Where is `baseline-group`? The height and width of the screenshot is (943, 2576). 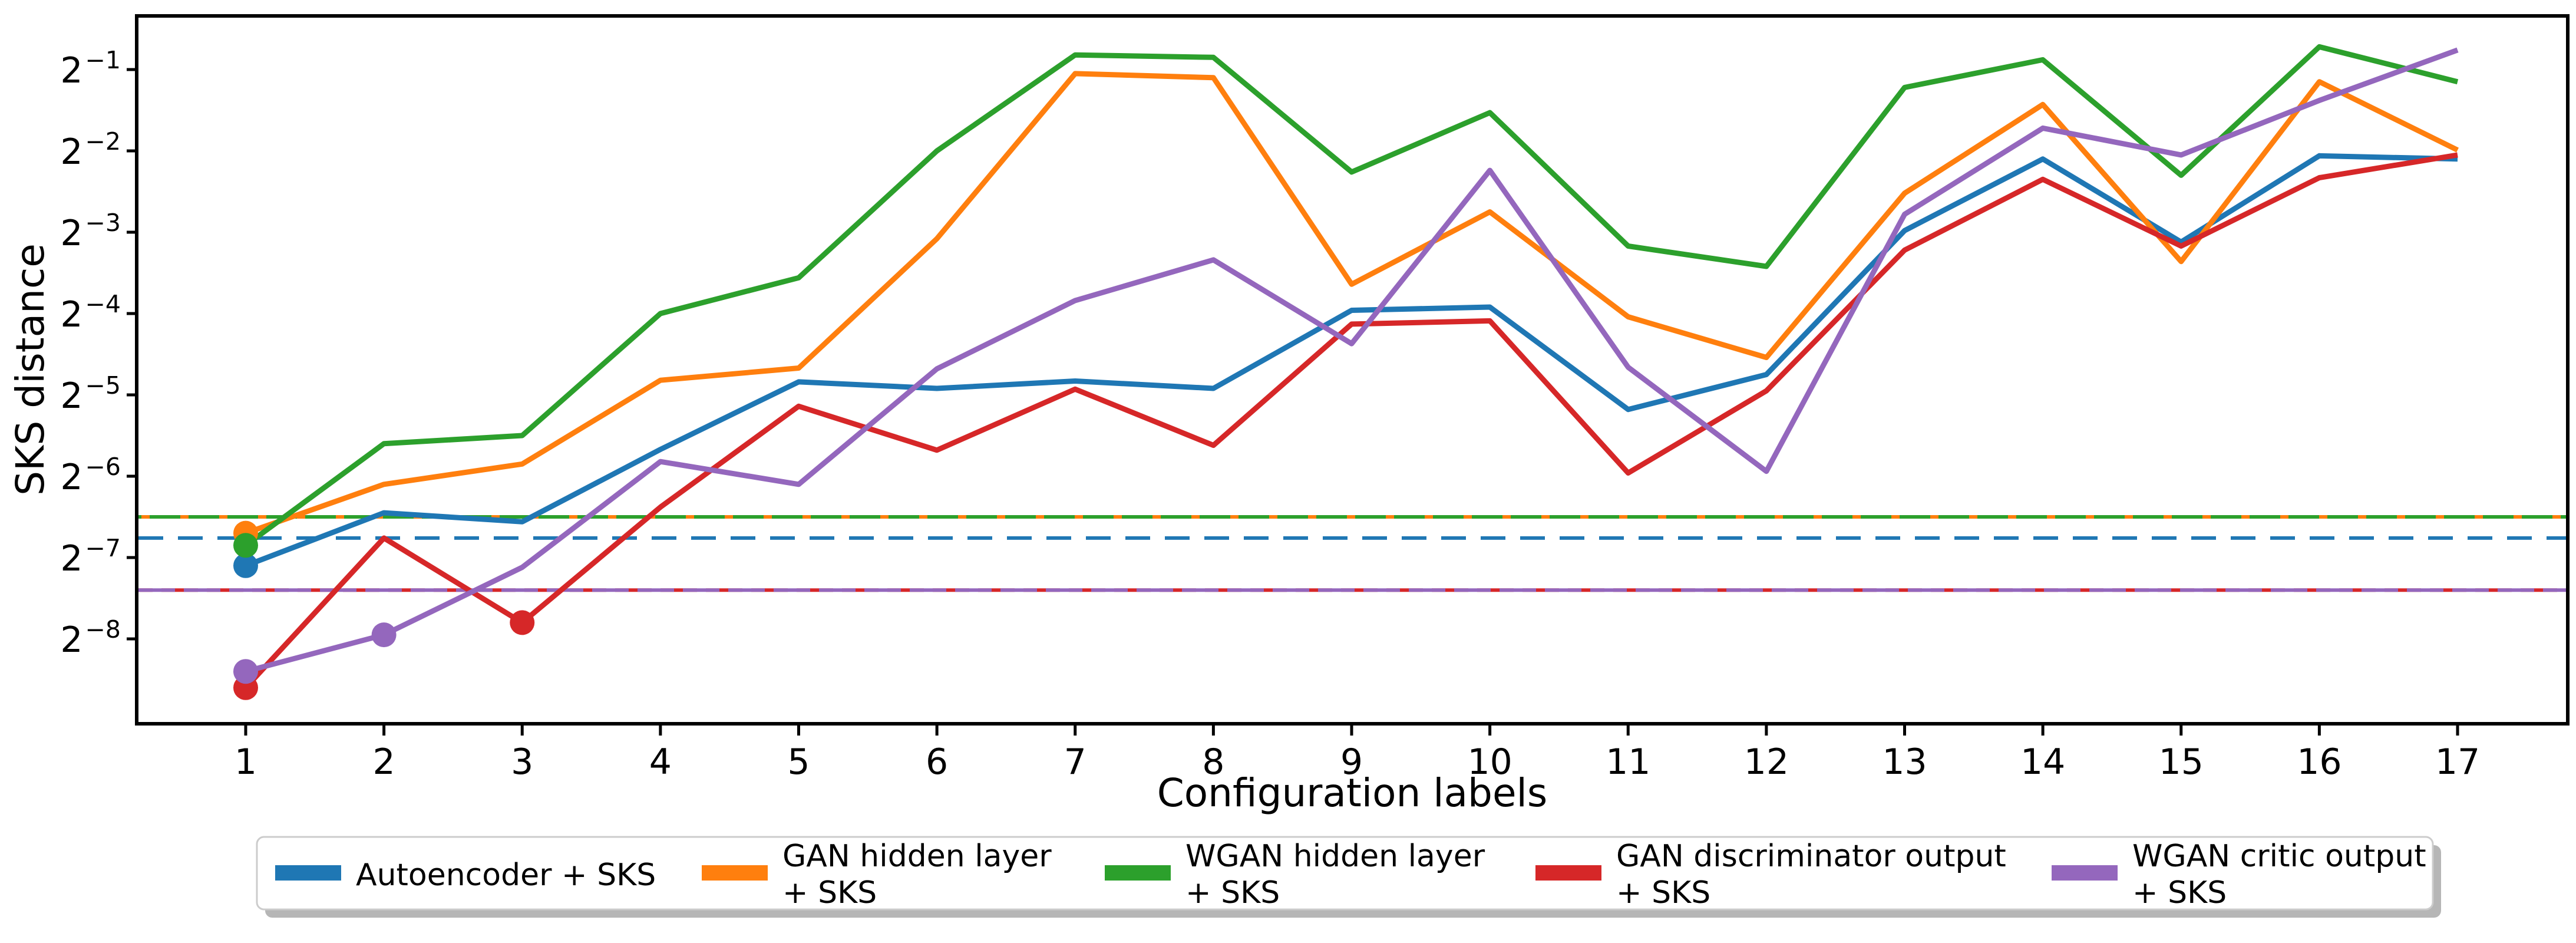
baseline-group is located at coordinates (1352, 553).